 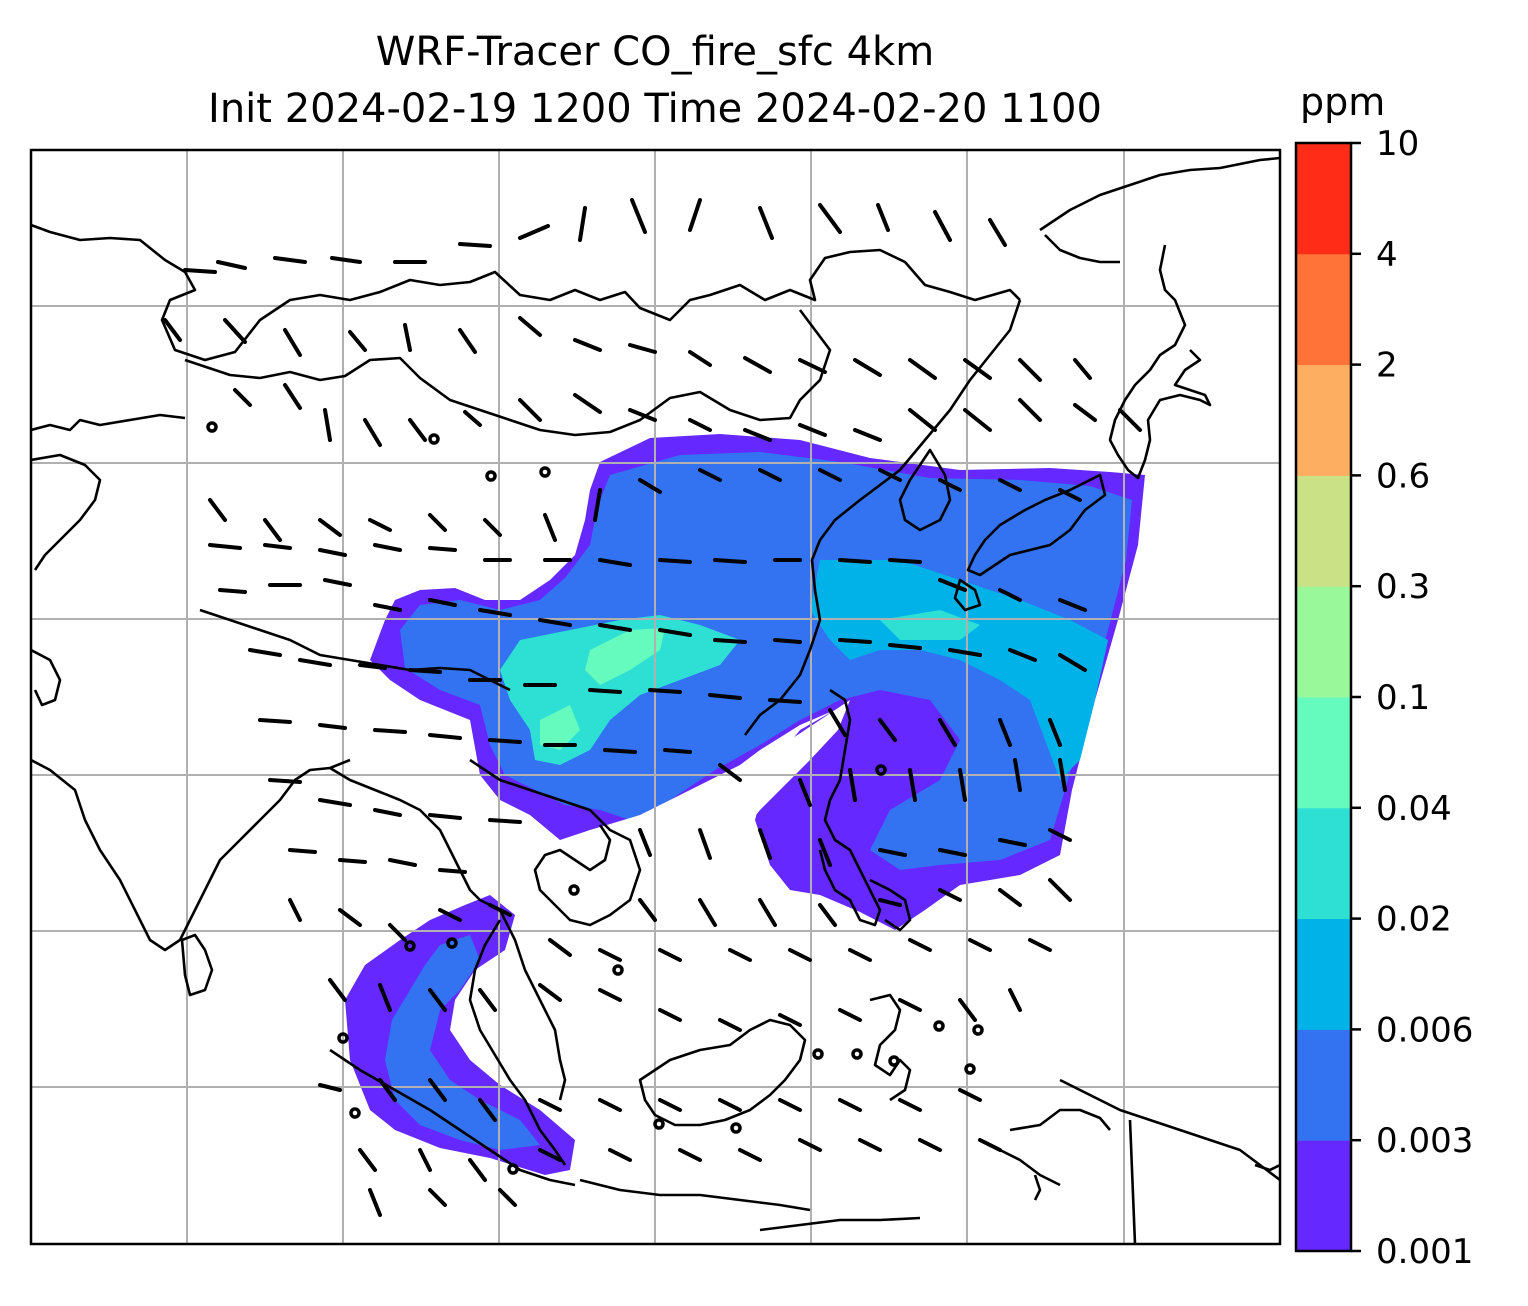 I want to click on colorbar-tick-label: 2, so click(x=1387, y=366).